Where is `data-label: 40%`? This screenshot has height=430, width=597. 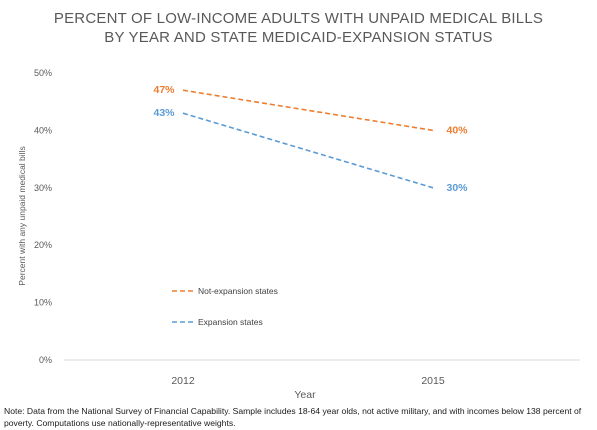
data-label: 40% is located at coordinates (457, 130).